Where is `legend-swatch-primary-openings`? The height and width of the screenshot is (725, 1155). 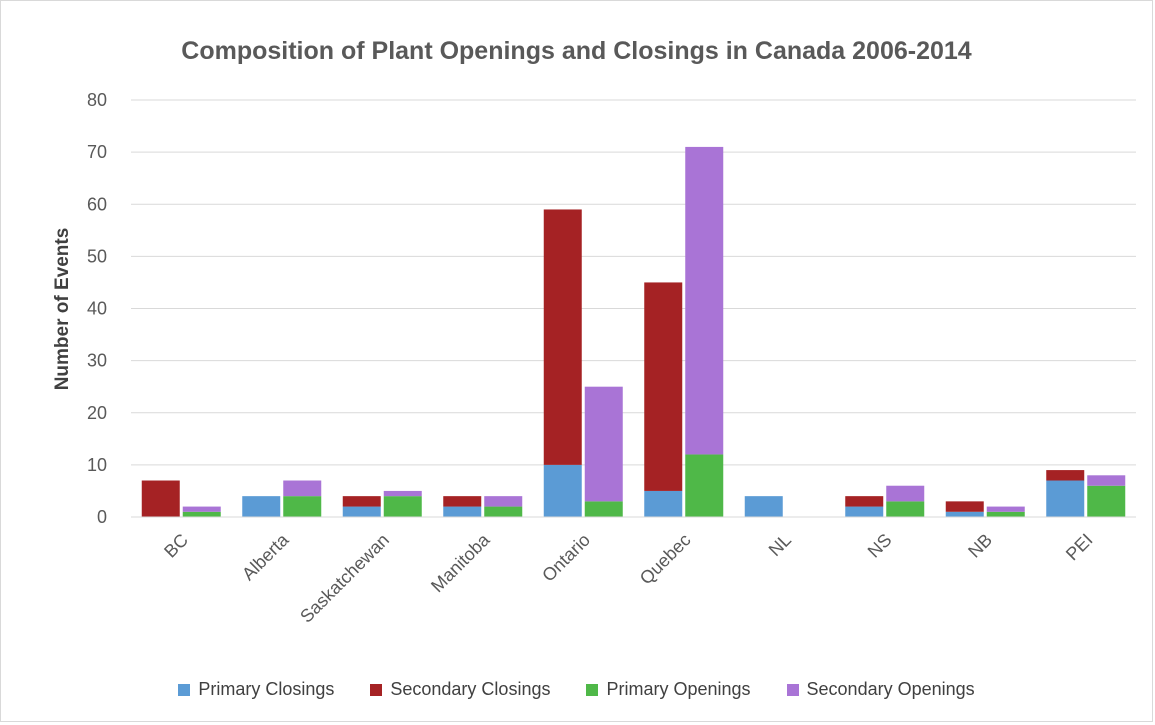 legend-swatch-primary-openings is located at coordinates (592, 689).